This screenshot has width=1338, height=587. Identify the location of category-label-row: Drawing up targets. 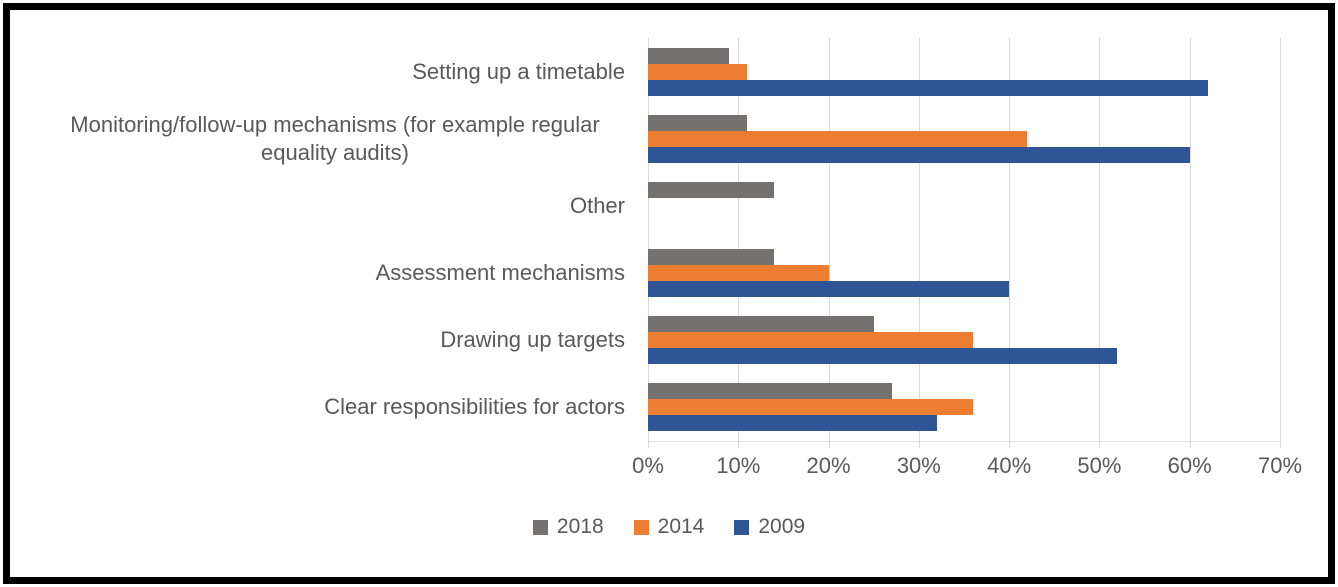
(317, 340).